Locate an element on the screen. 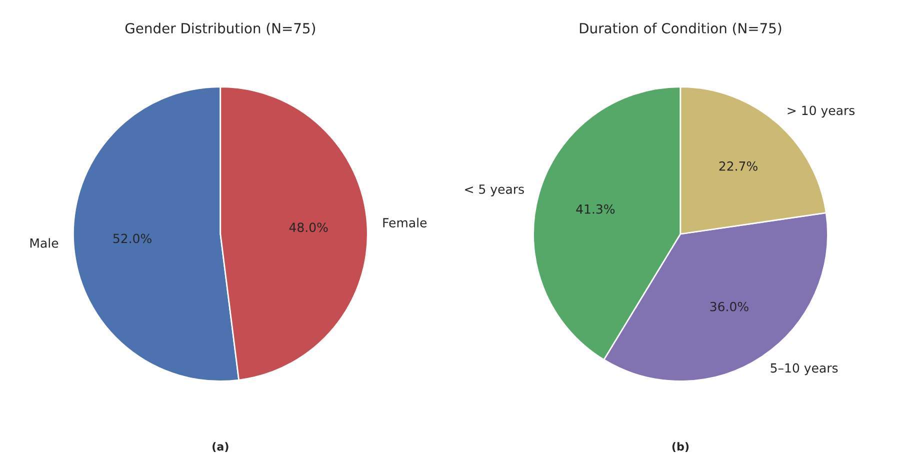 The height and width of the screenshot is (468, 910). slice-label: 5–10 years is located at coordinates (804, 369).